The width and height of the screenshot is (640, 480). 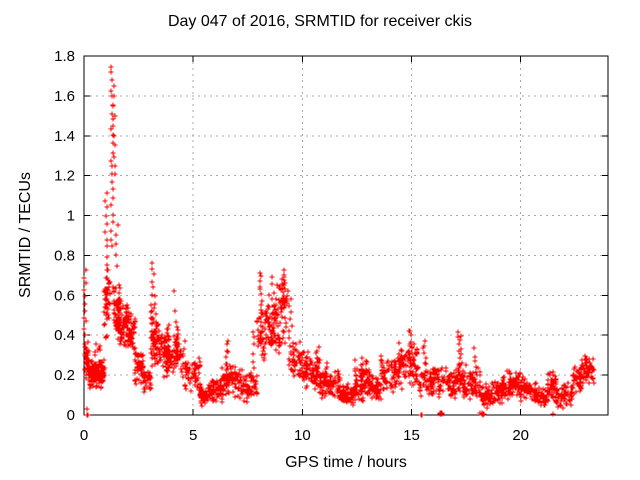 I want to click on y-tick-label: 0, so click(x=71, y=415).